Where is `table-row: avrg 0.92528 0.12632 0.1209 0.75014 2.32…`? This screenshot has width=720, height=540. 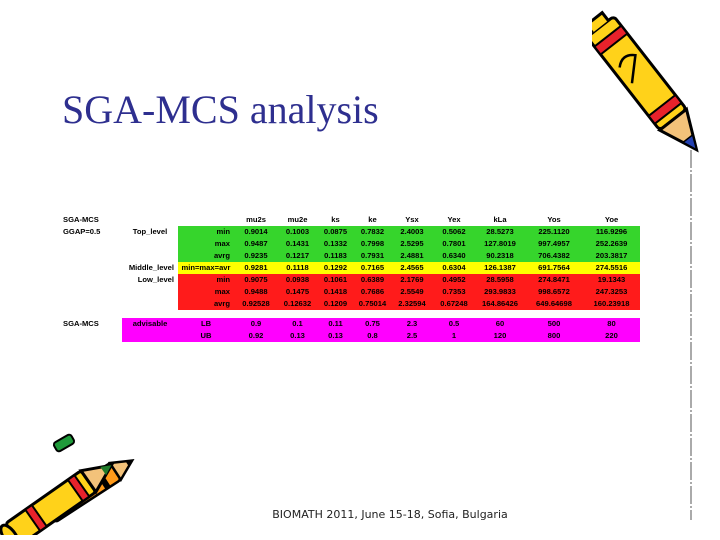
table-row: avrg 0.92528 0.12632 0.1209 0.75014 2.32… is located at coordinates (351, 304).